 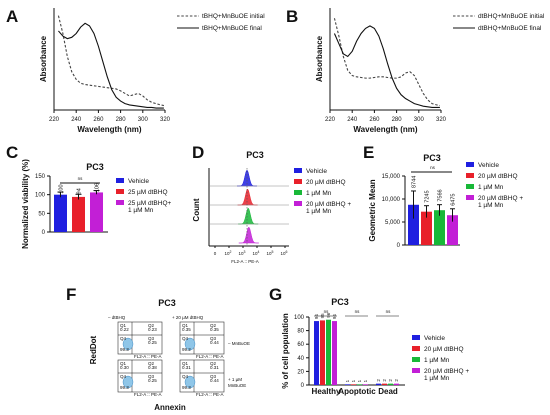 I want to click on y-axis-label: Normalized viability (%), so click(x=25, y=204).